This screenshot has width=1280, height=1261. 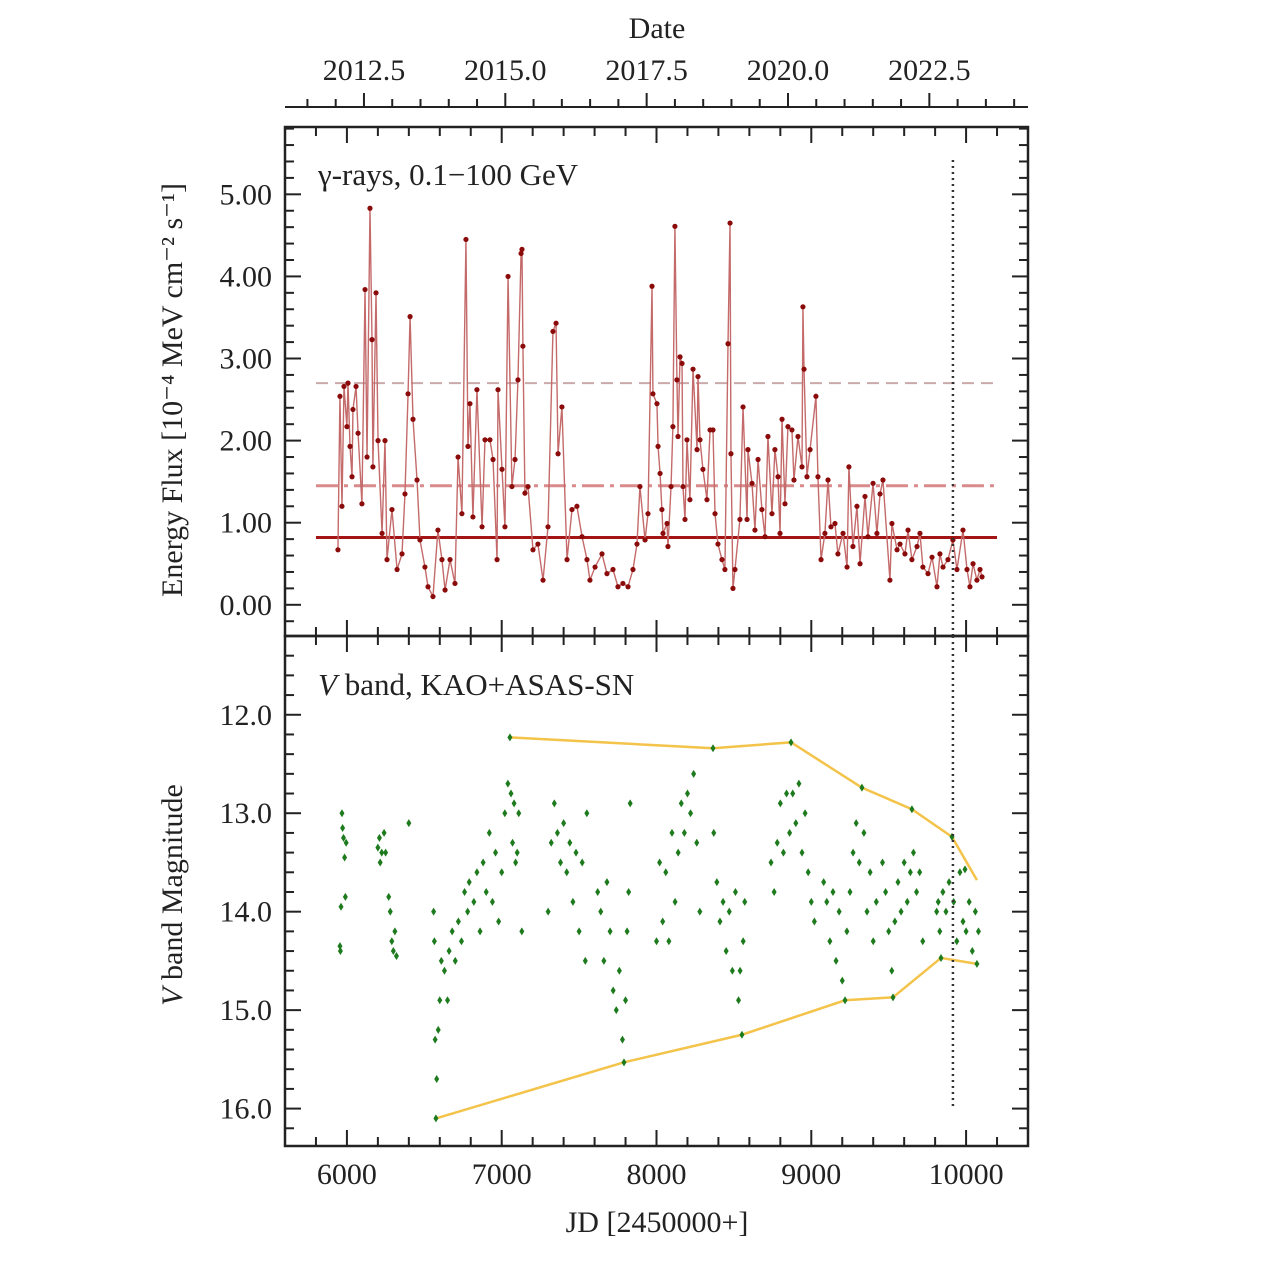 What do you see at coordinates (476, 684) in the screenshot?
I see `vband-annotation: V band, KAO+ASAS-SN` at bounding box center [476, 684].